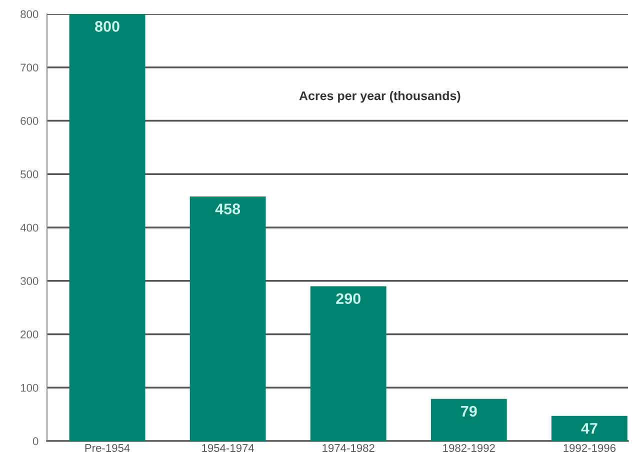  Describe the element at coordinates (29, 174) in the screenshot. I see `y-tick-label: 500` at that location.